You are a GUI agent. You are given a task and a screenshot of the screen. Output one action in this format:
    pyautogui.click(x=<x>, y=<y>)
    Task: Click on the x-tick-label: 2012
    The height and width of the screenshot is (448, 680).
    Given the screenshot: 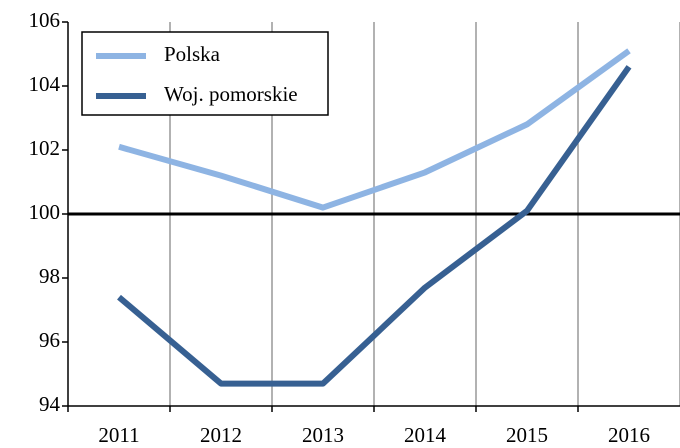 What is the action you would take?
    pyautogui.click(x=221, y=435)
    